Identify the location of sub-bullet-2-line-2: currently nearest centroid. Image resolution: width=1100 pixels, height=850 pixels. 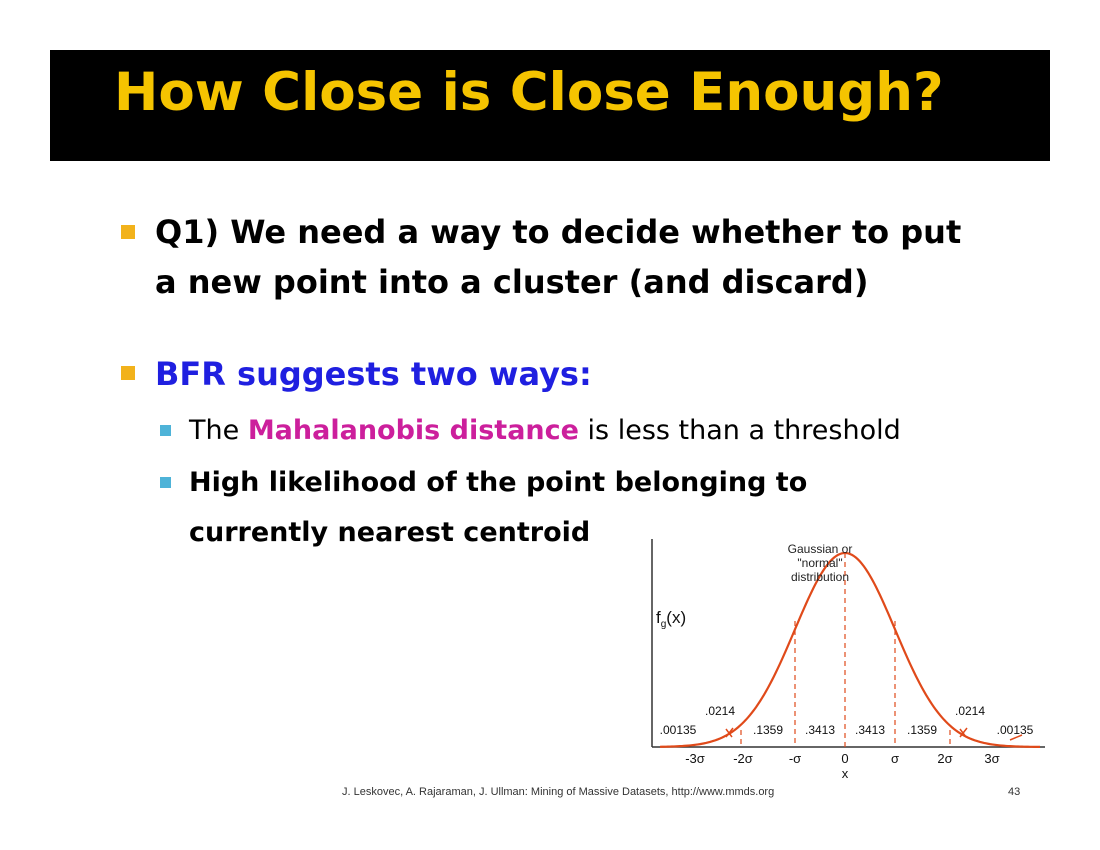
(390, 532).